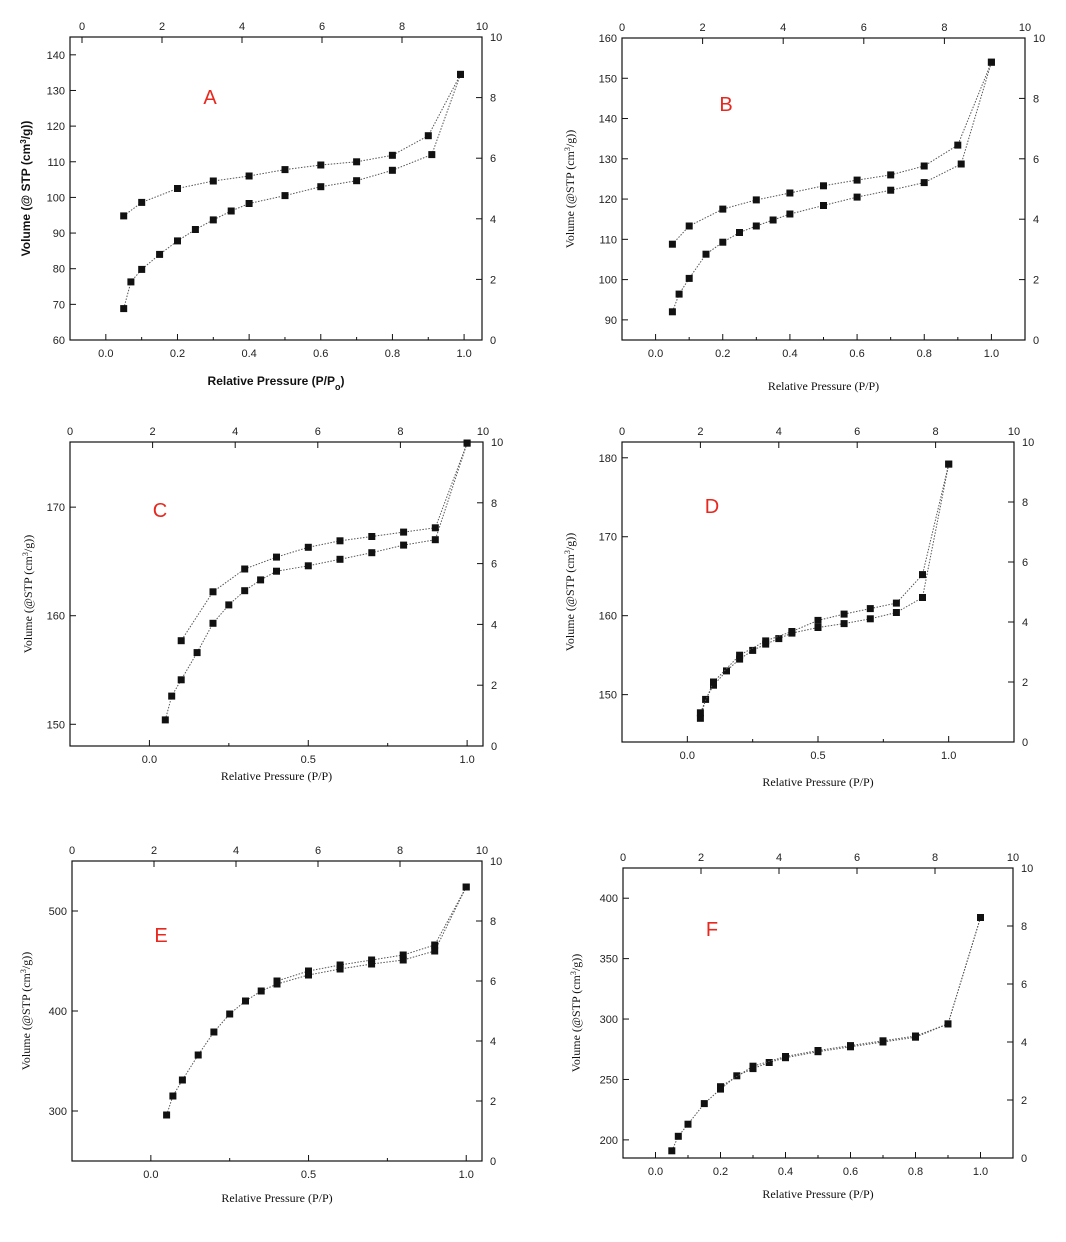 This screenshot has height=1242, width=1066. What do you see at coordinates (712, 930) in the screenshot?
I see `panel-label-f: F` at bounding box center [712, 930].